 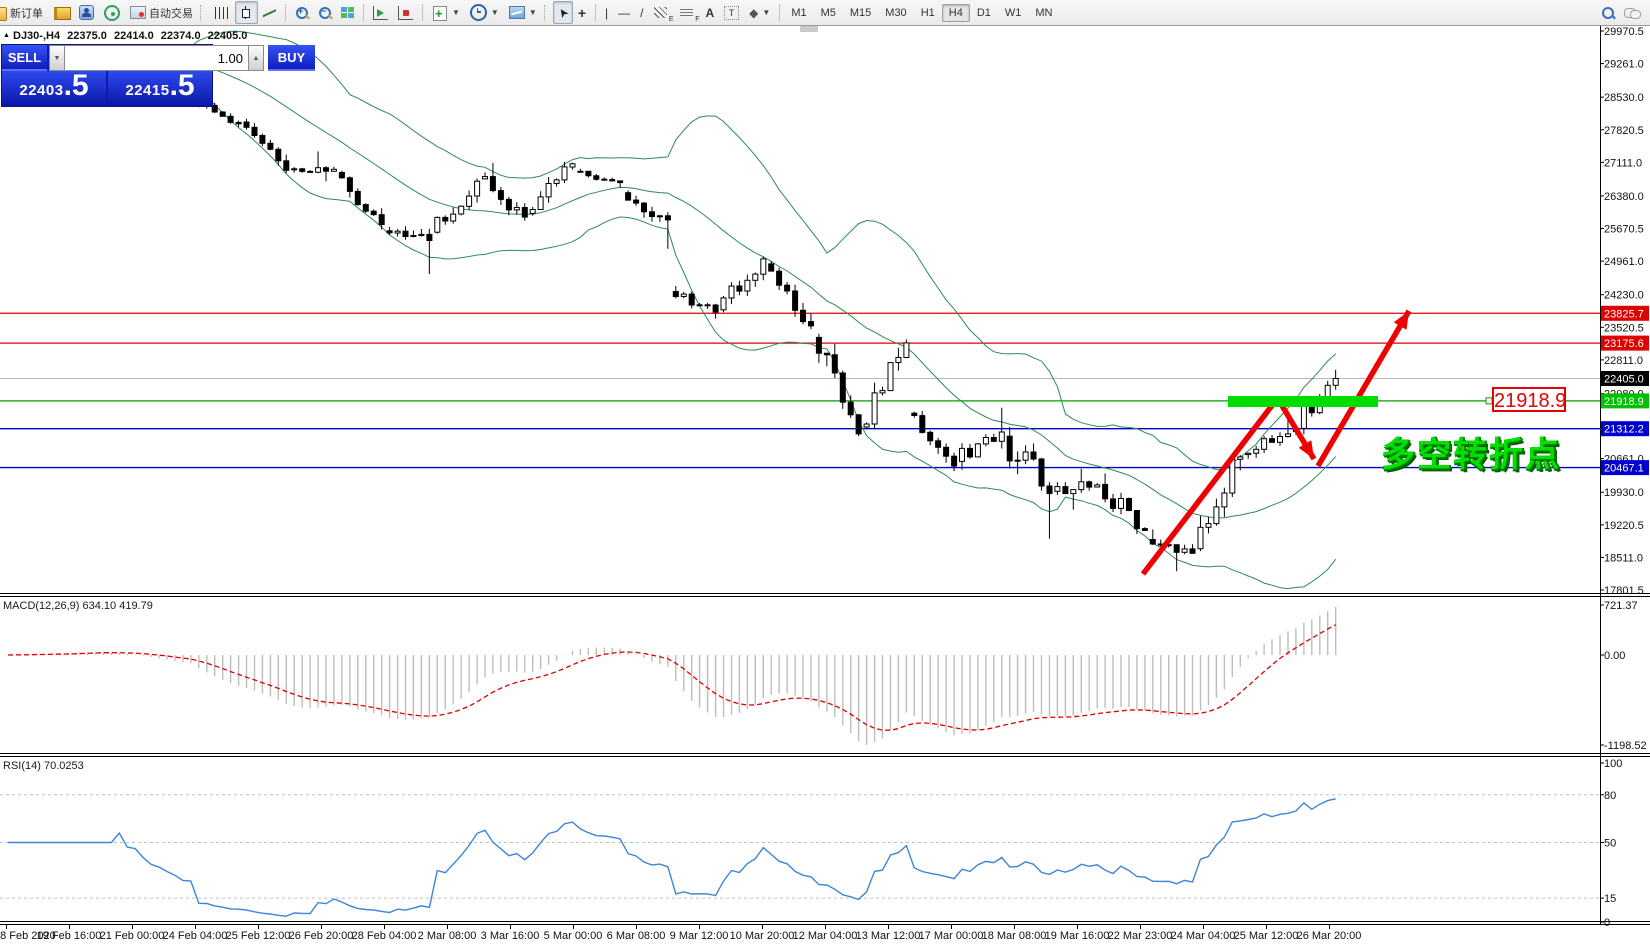 What do you see at coordinates (754, 12) in the screenshot?
I see `shapes-icon: ◆` at bounding box center [754, 12].